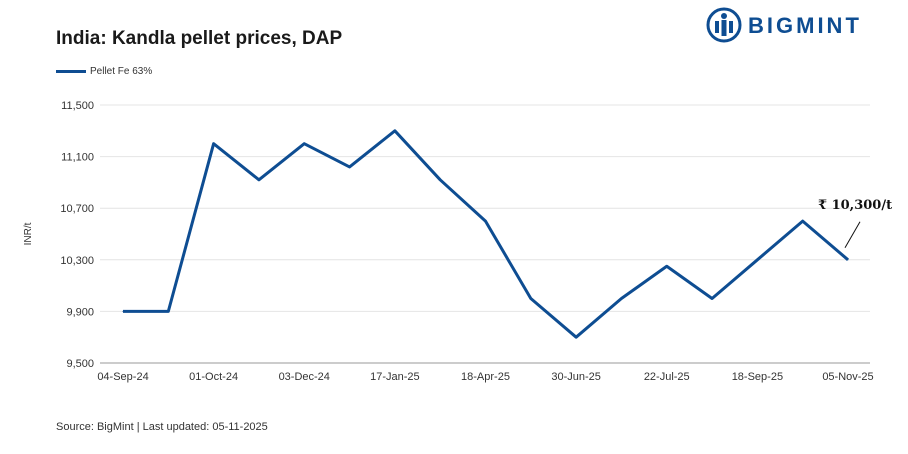 The height and width of the screenshot is (454, 908). What do you see at coordinates (852, 235) in the screenshot?
I see `annotation-leader` at bounding box center [852, 235].